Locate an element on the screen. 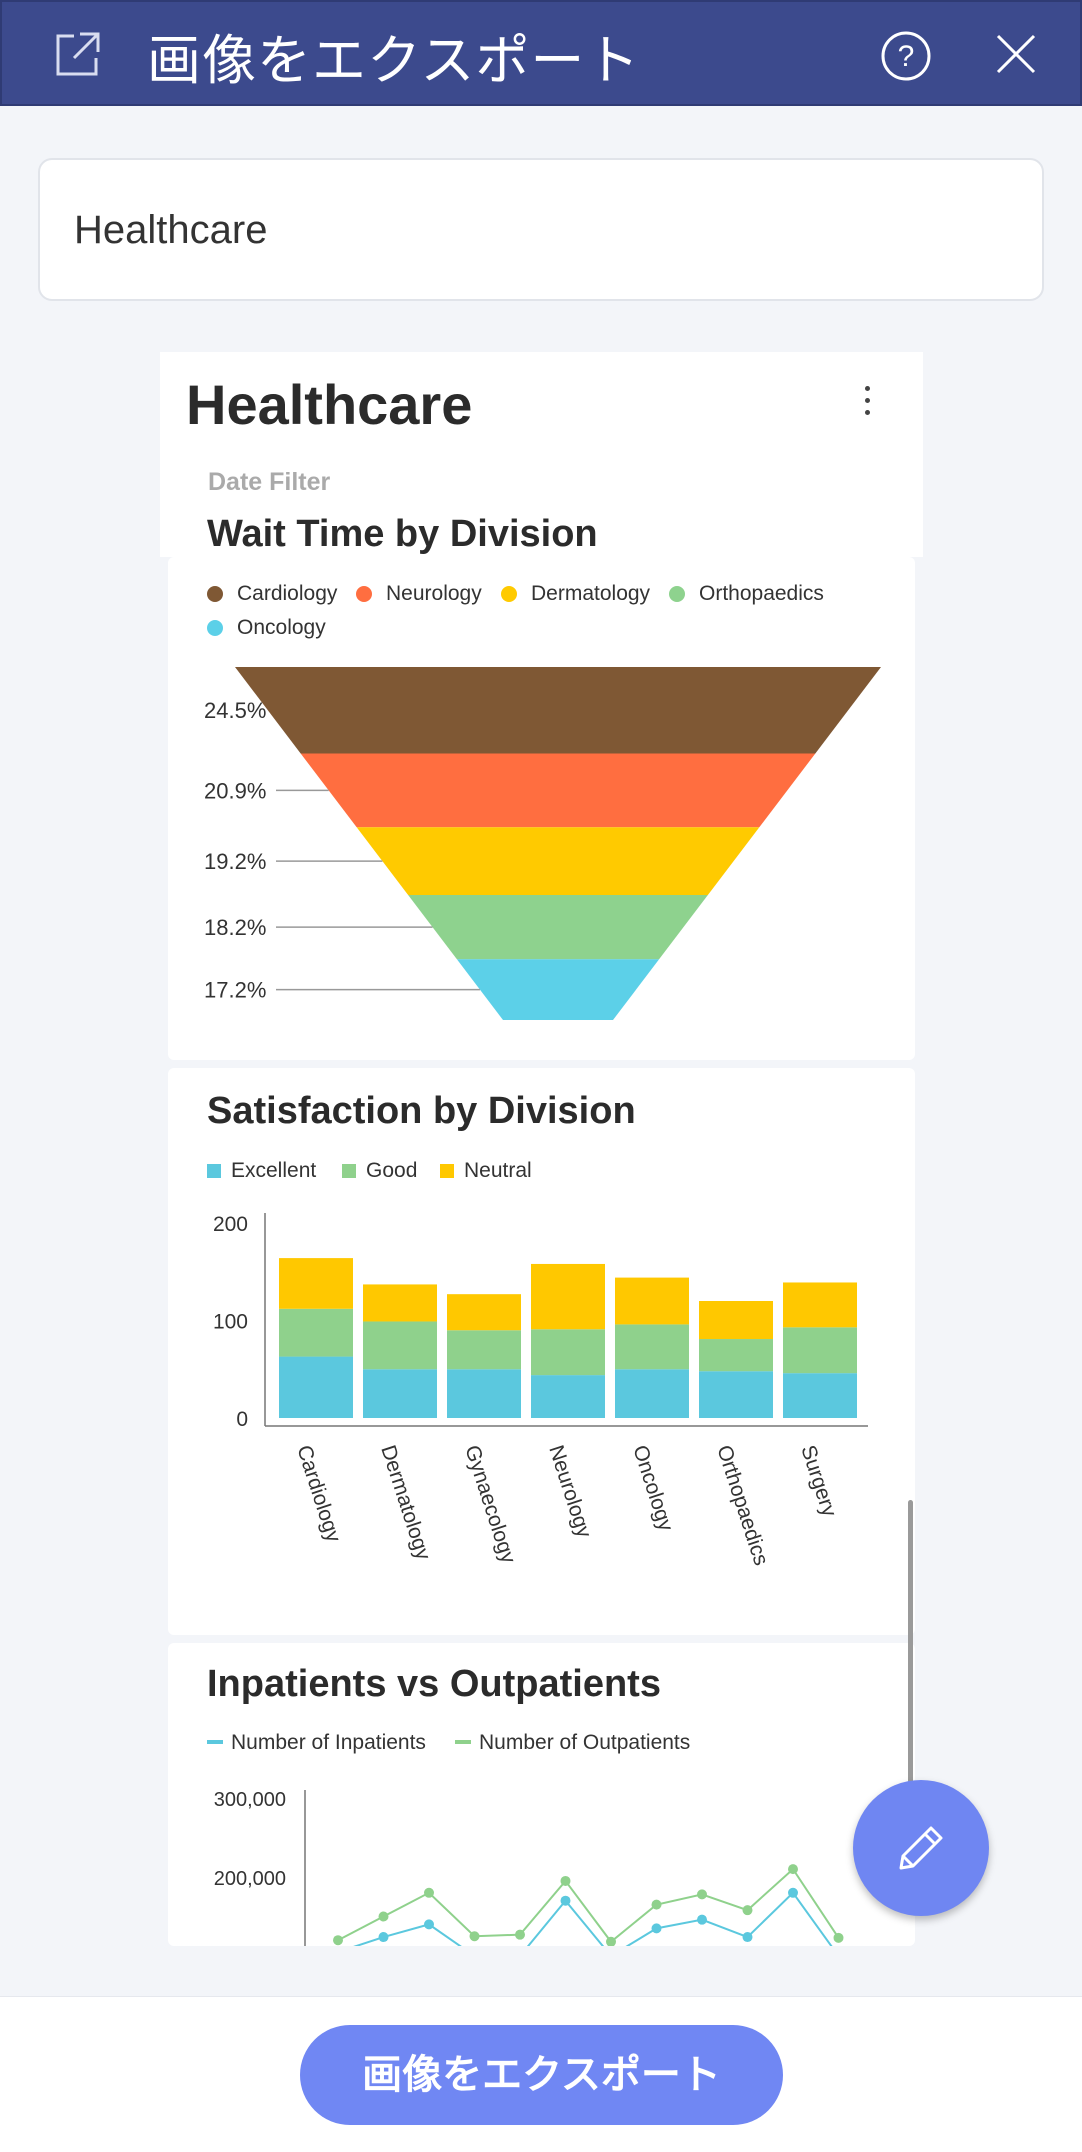 The width and height of the screenshot is (1082, 2152). date-filter: Date Filter is located at coordinates (269, 482).